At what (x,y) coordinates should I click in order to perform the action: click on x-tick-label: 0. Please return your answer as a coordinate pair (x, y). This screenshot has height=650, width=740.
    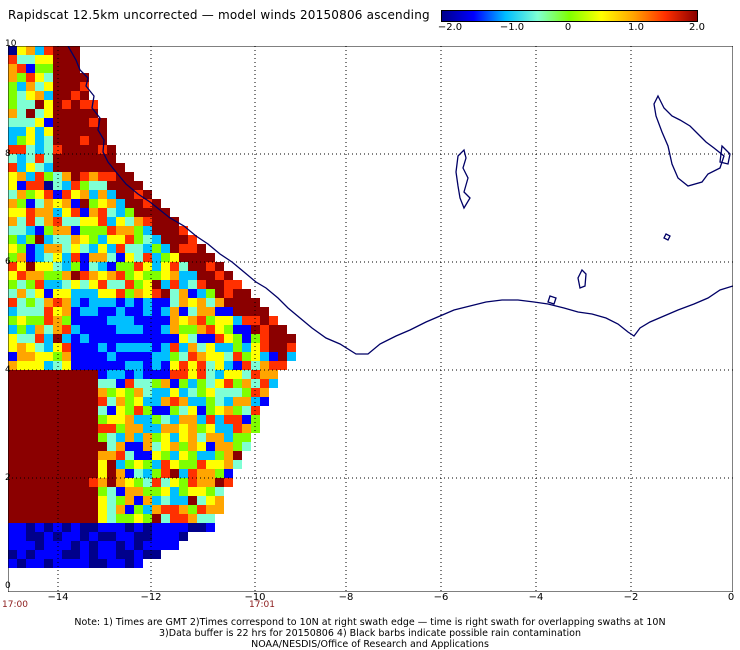
    Looking at the image, I should click on (731, 597).